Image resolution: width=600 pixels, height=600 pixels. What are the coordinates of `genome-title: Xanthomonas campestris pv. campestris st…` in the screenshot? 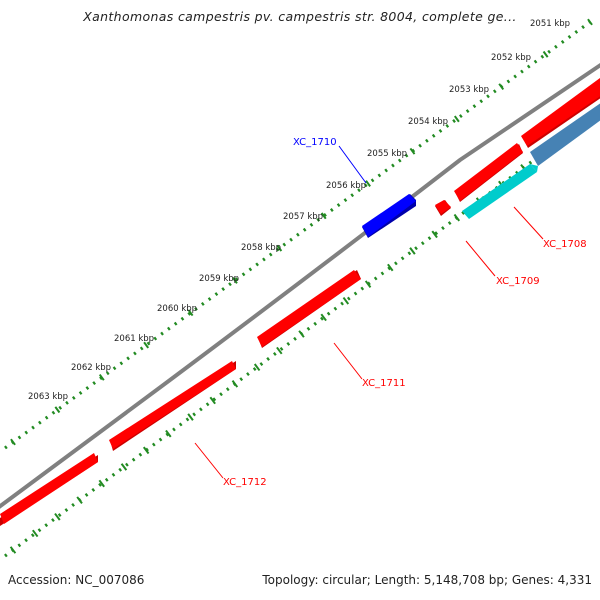 It's located at (300, 16).